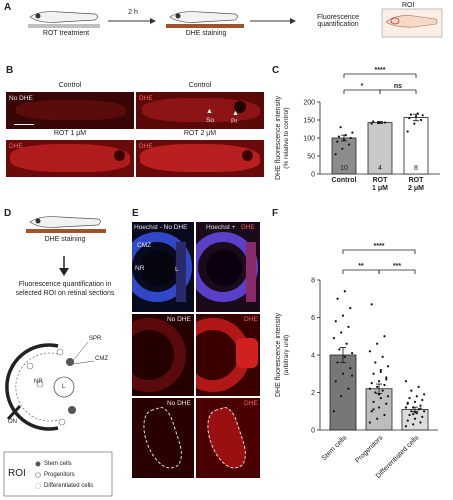 The image size is (453, 500). I want to click on b-img-control-dhe, so click(200, 110).